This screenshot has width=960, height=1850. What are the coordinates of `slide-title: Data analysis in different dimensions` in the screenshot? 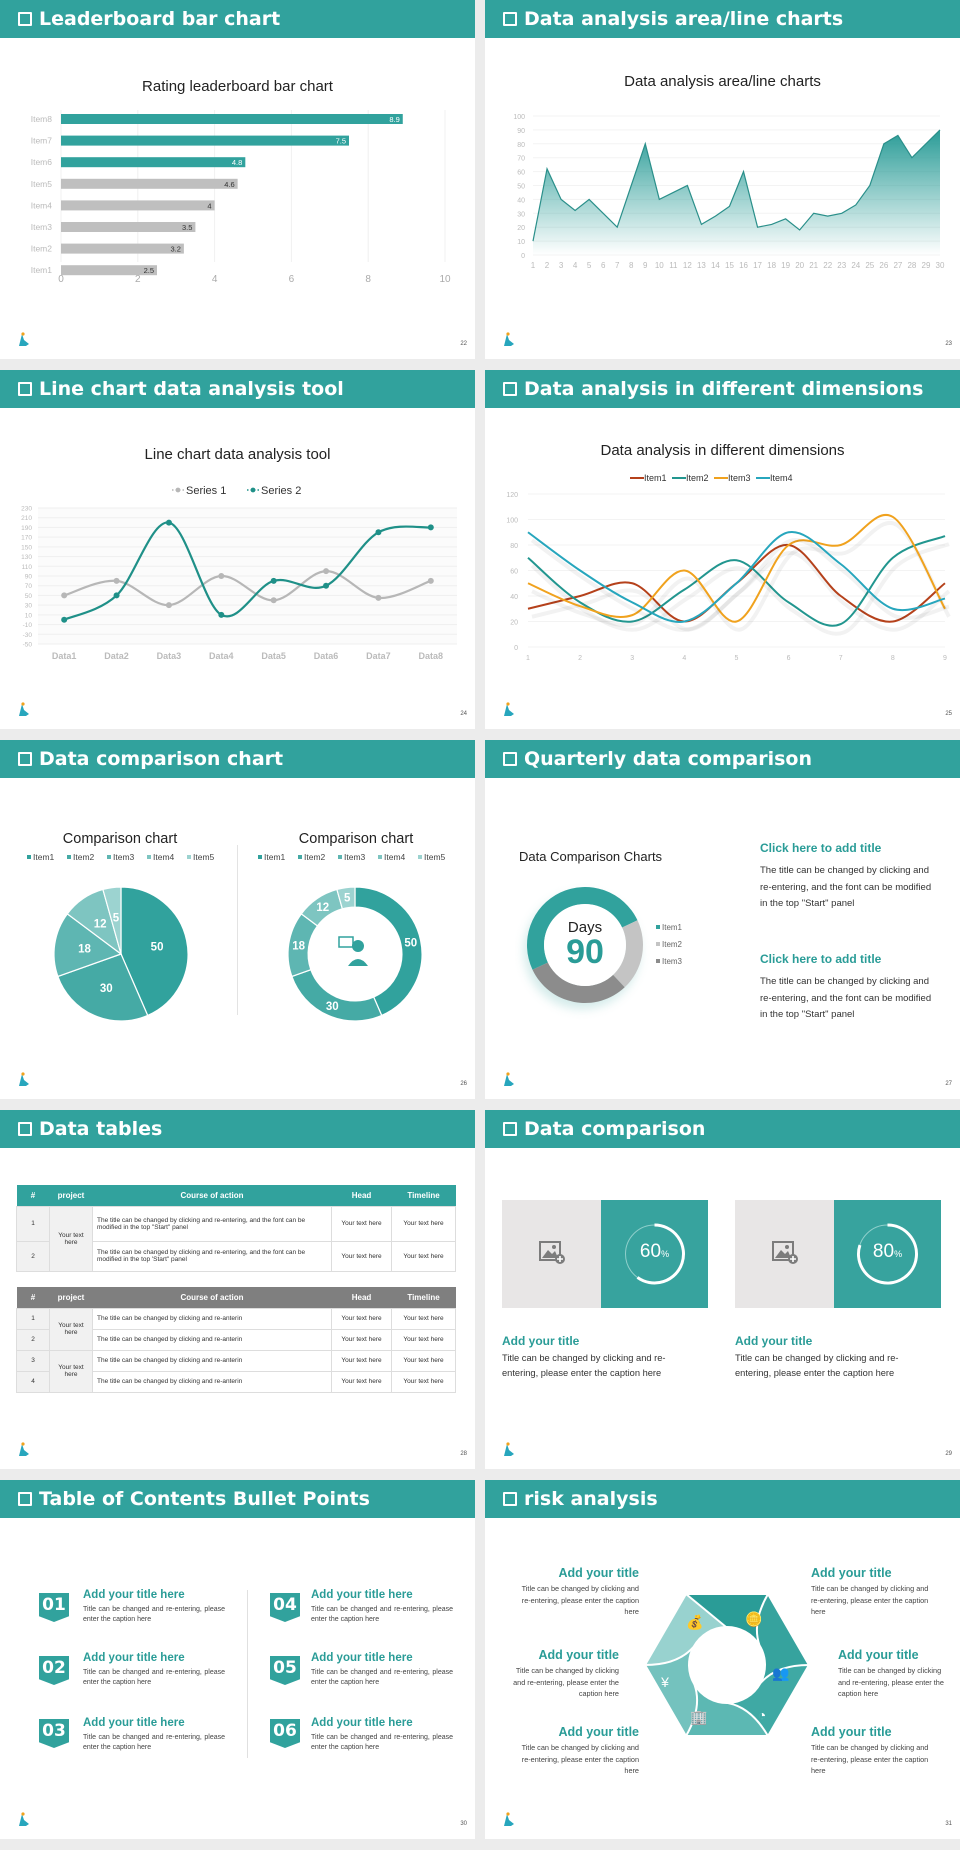 It's located at (724, 389).